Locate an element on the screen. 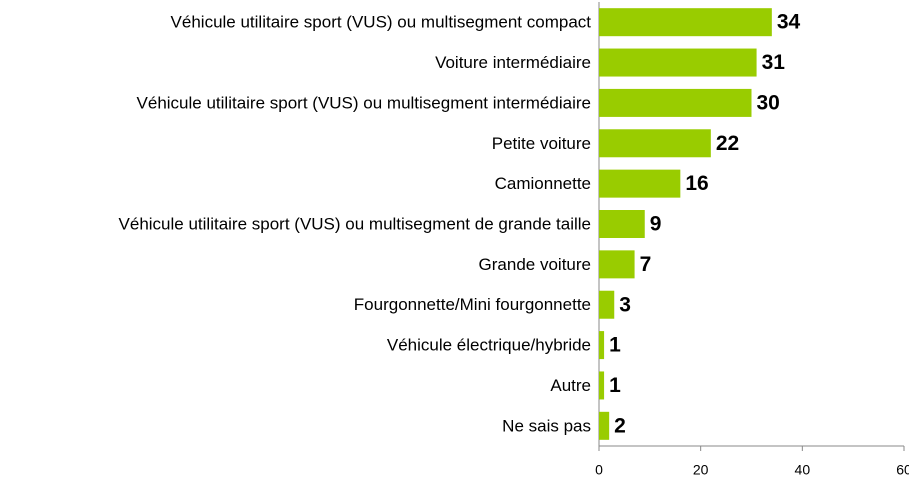 The image size is (909, 483). y-tick-label: Camionnette is located at coordinates (543, 183).